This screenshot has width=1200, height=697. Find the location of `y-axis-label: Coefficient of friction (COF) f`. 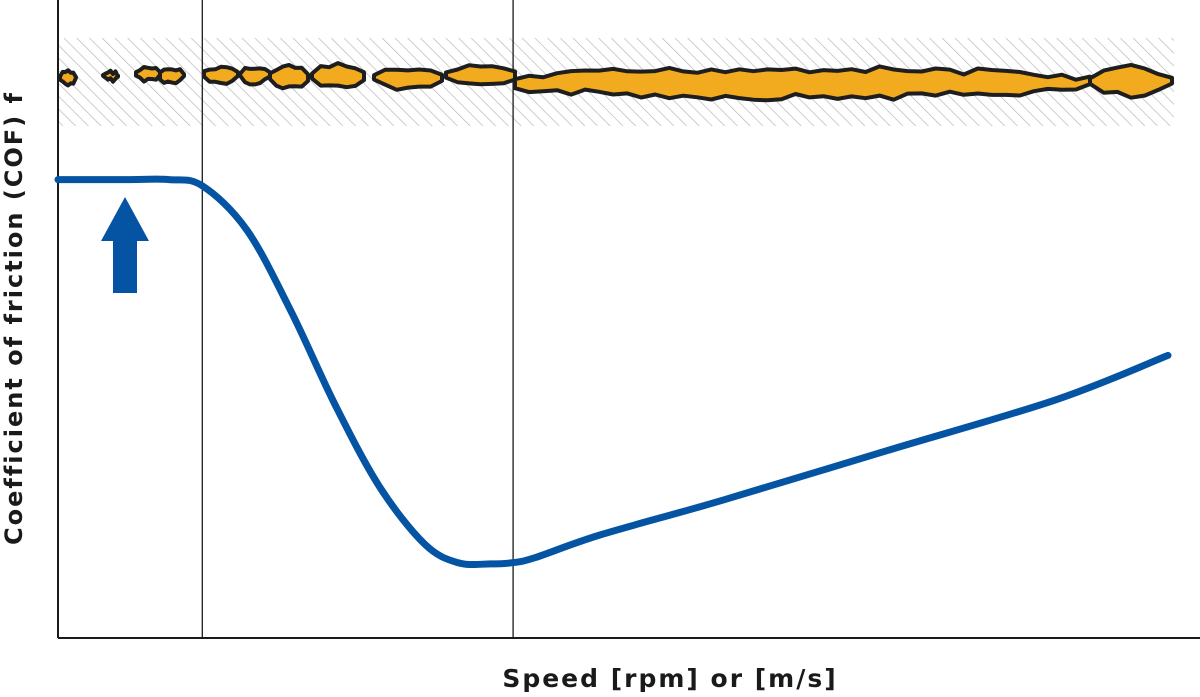

y-axis-label: Coefficient of friction (COF) f is located at coordinates (14, 318).